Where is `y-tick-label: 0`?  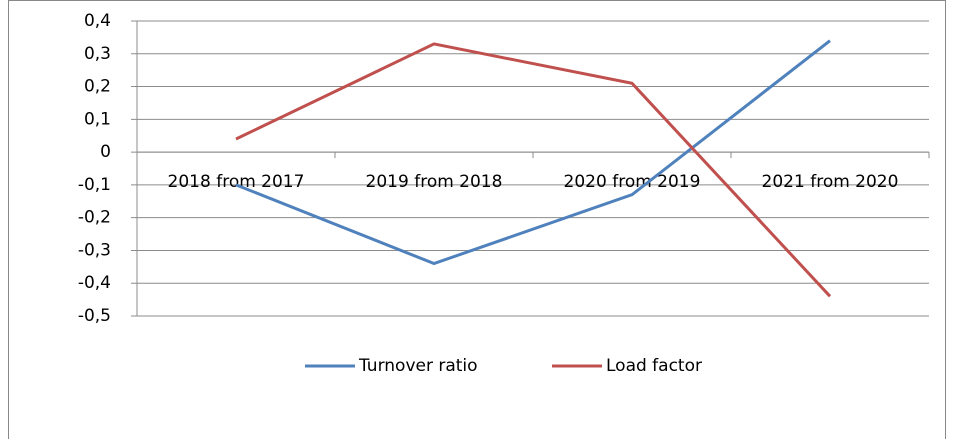
y-tick-label: 0 is located at coordinates (105, 152).